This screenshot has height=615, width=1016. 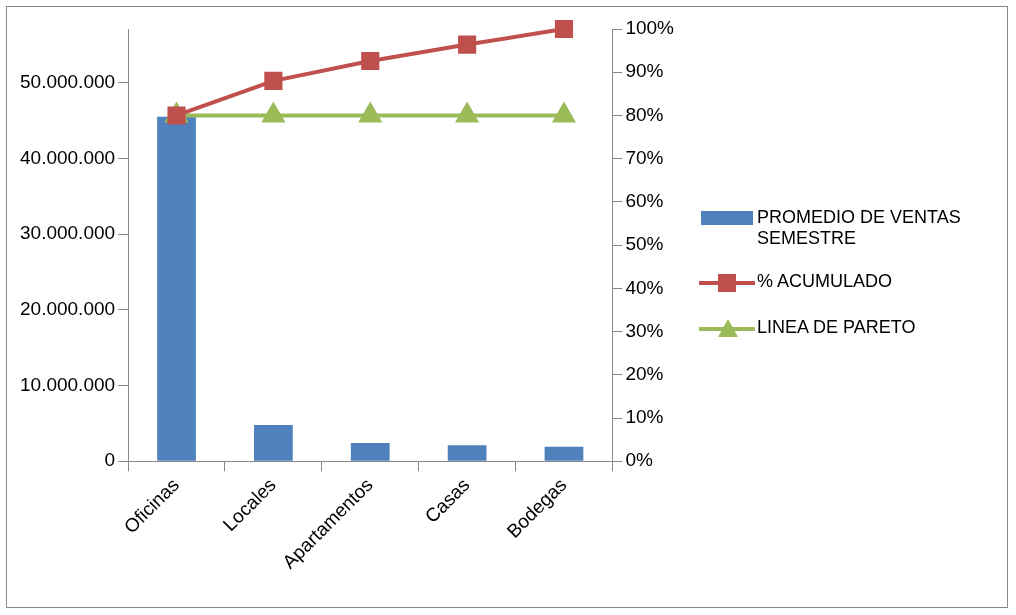 I want to click on y2-tick-label: 90%, so click(x=644, y=71).